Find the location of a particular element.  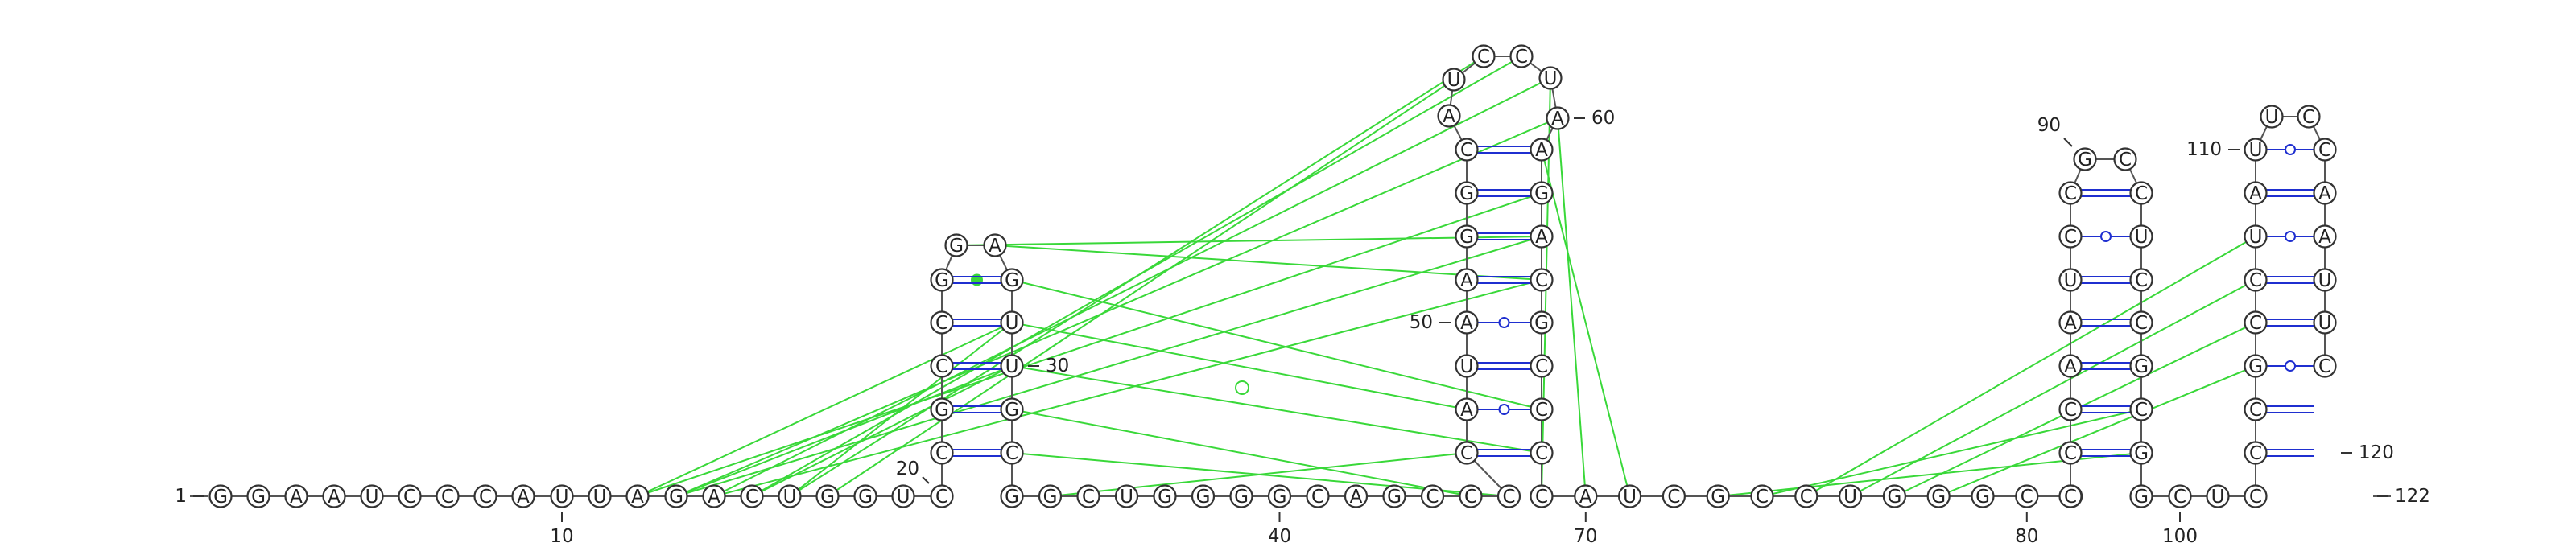

position-label: 120 is located at coordinates (2376, 452).